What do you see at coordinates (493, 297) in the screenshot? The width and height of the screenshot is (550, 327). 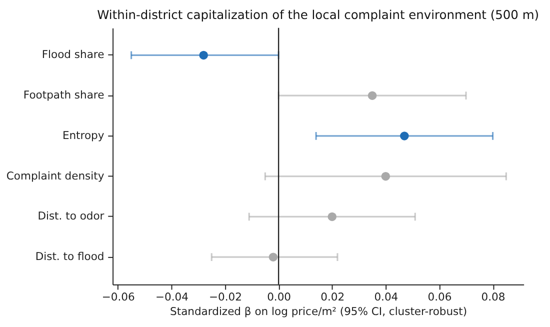 I see `x-tick-label: 0.08` at bounding box center [493, 297].